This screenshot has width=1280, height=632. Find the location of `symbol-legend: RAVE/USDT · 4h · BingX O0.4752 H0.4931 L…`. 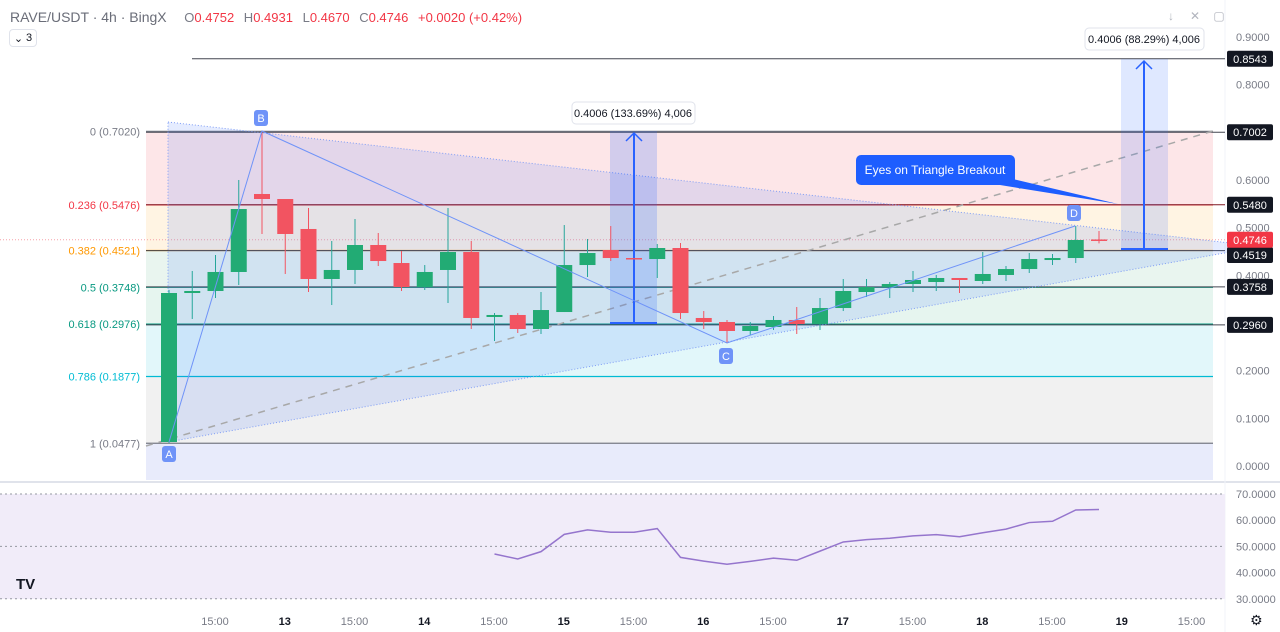

symbol-legend: RAVE/USDT · 4h · BingX O0.4752 H0.4931 L… is located at coordinates (266, 17).